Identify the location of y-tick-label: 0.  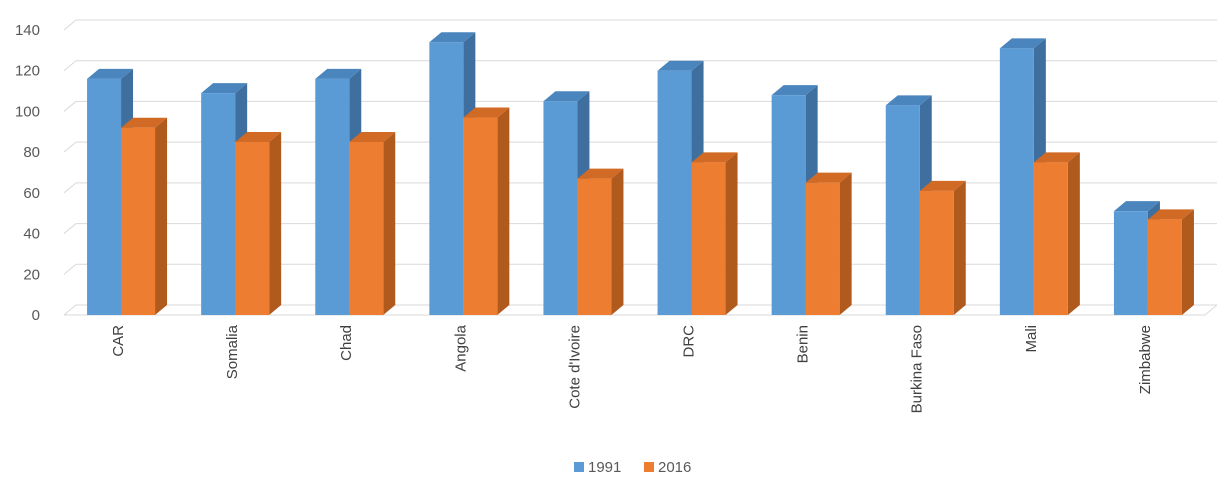
(36, 315).